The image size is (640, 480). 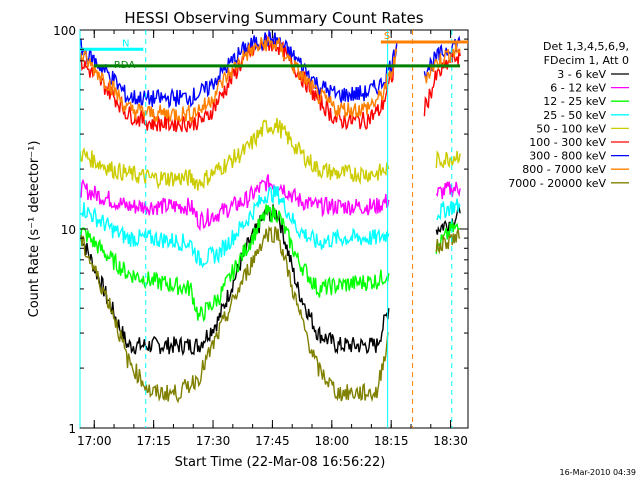 What do you see at coordinates (34, 229) in the screenshot?
I see `y-axis-label: Count Rate (s⁻¹ detector⁻¹)` at bounding box center [34, 229].